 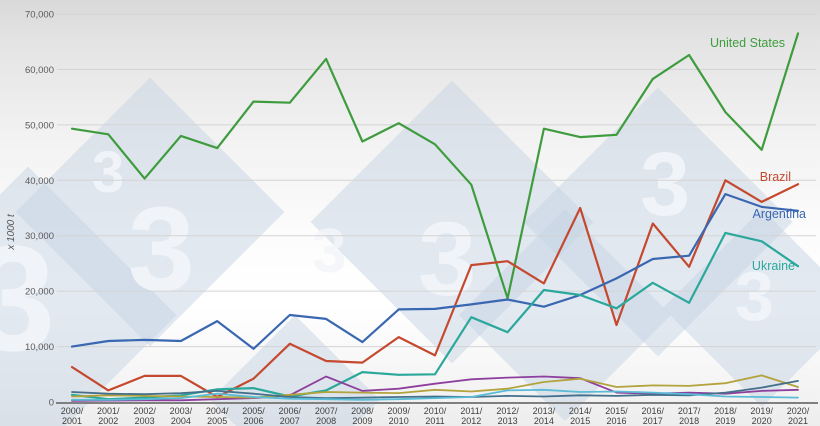 I want to click on series-label-argentina: Argentina, so click(x=779, y=214).